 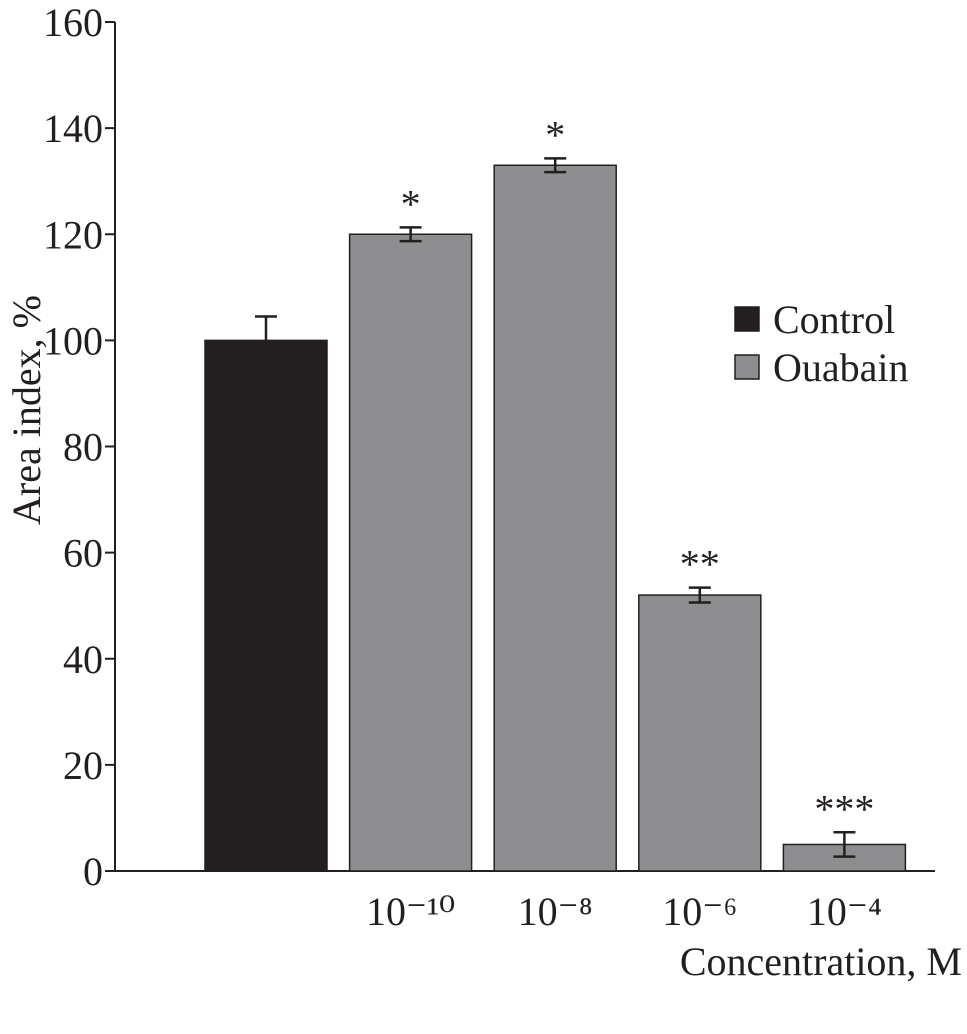 What do you see at coordinates (841, 367) in the screenshot?
I see `legend-label: Ouabain` at bounding box center [841, 367].